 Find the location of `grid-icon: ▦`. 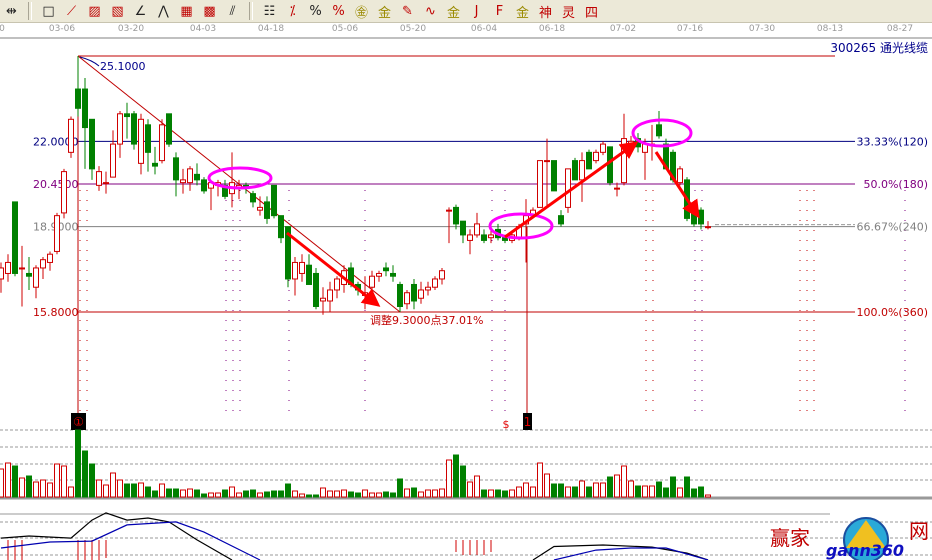

grid-icon: ▦ is located at coordinates (186, 11).